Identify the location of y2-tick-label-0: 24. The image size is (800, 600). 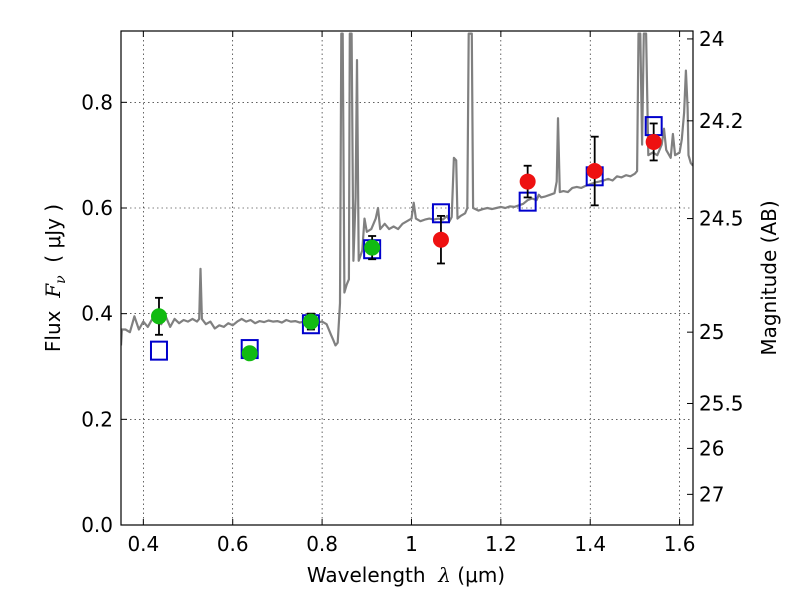
(711, 39).